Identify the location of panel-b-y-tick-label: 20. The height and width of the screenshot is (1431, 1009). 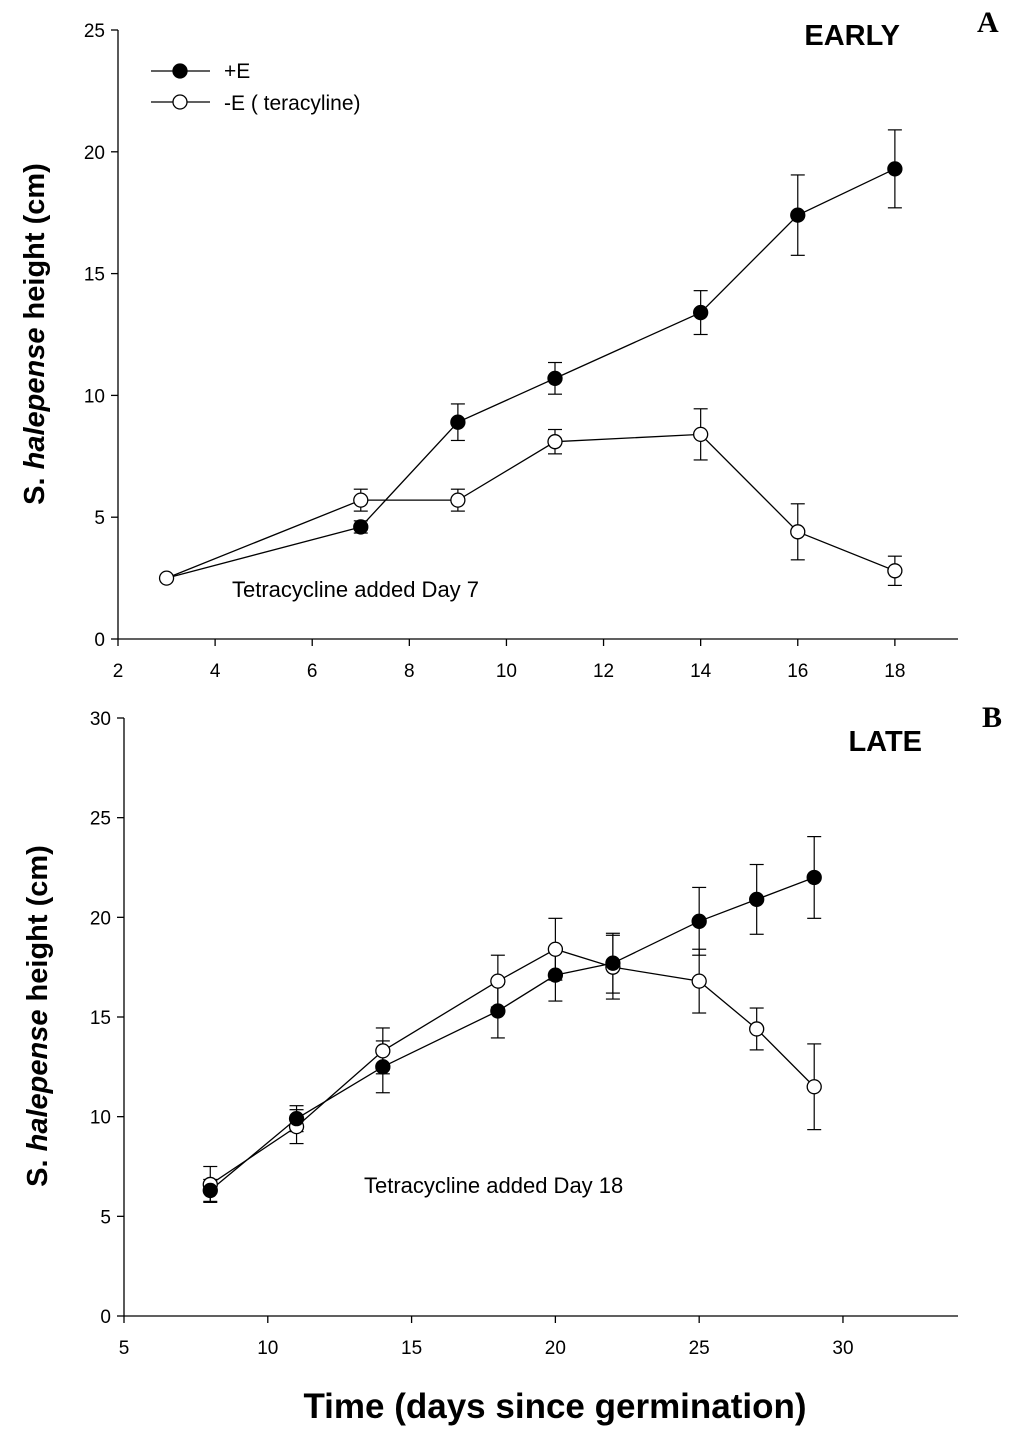
(100, 918).